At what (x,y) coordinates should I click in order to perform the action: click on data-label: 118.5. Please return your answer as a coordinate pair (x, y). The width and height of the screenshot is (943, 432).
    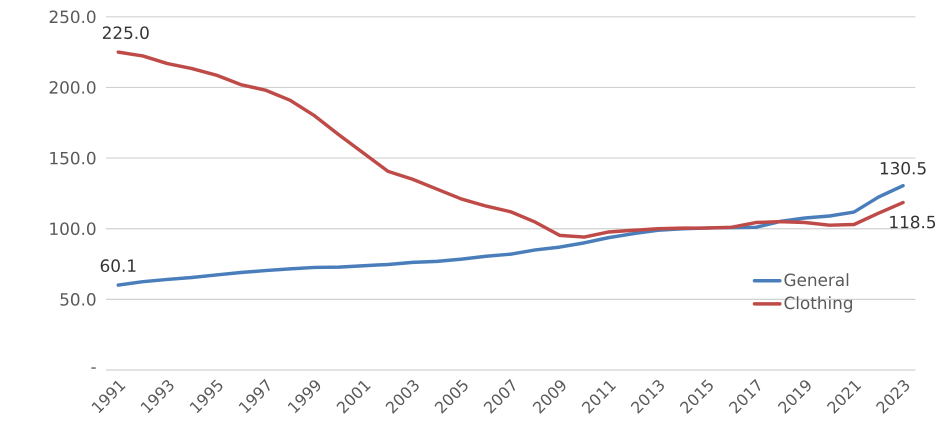
    Looking at the image, I should click on (913, 221).